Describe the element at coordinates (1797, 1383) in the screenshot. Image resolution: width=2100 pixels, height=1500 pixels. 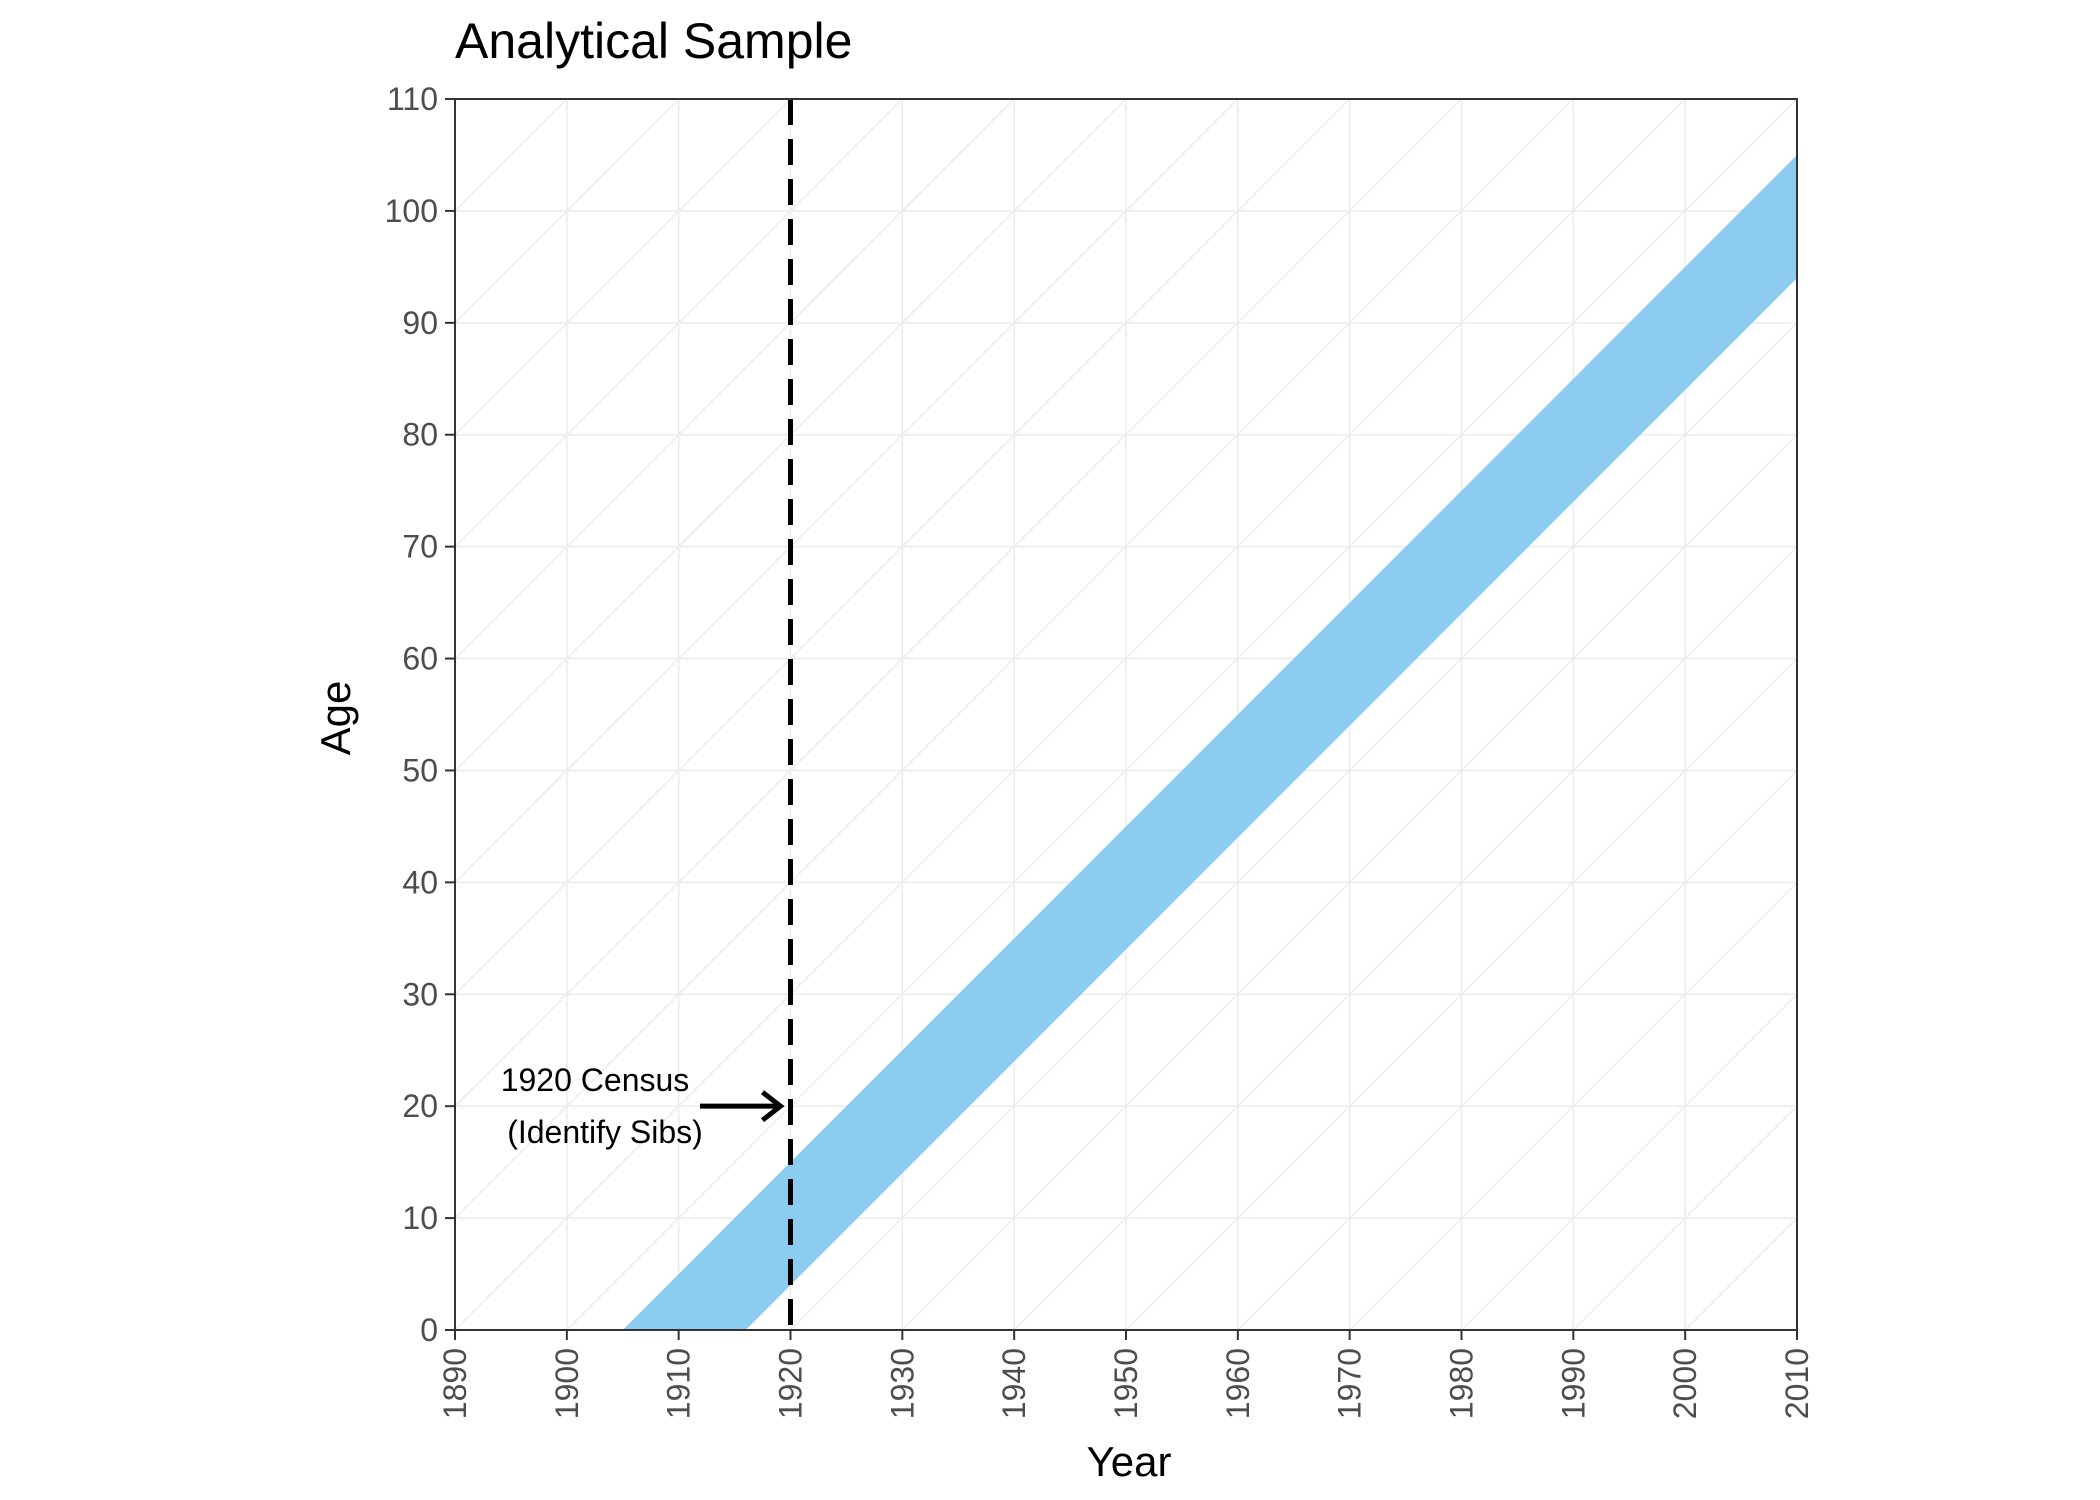
I see `x-tick-label: 2010` at that location.